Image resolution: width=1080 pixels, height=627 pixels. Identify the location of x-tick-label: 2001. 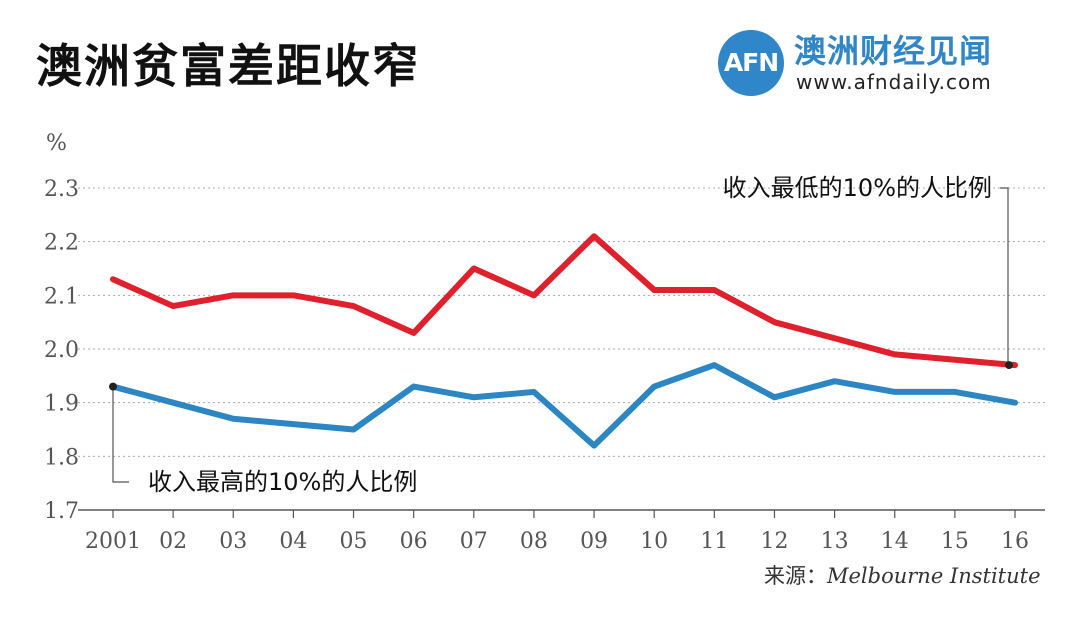
(113, 541).